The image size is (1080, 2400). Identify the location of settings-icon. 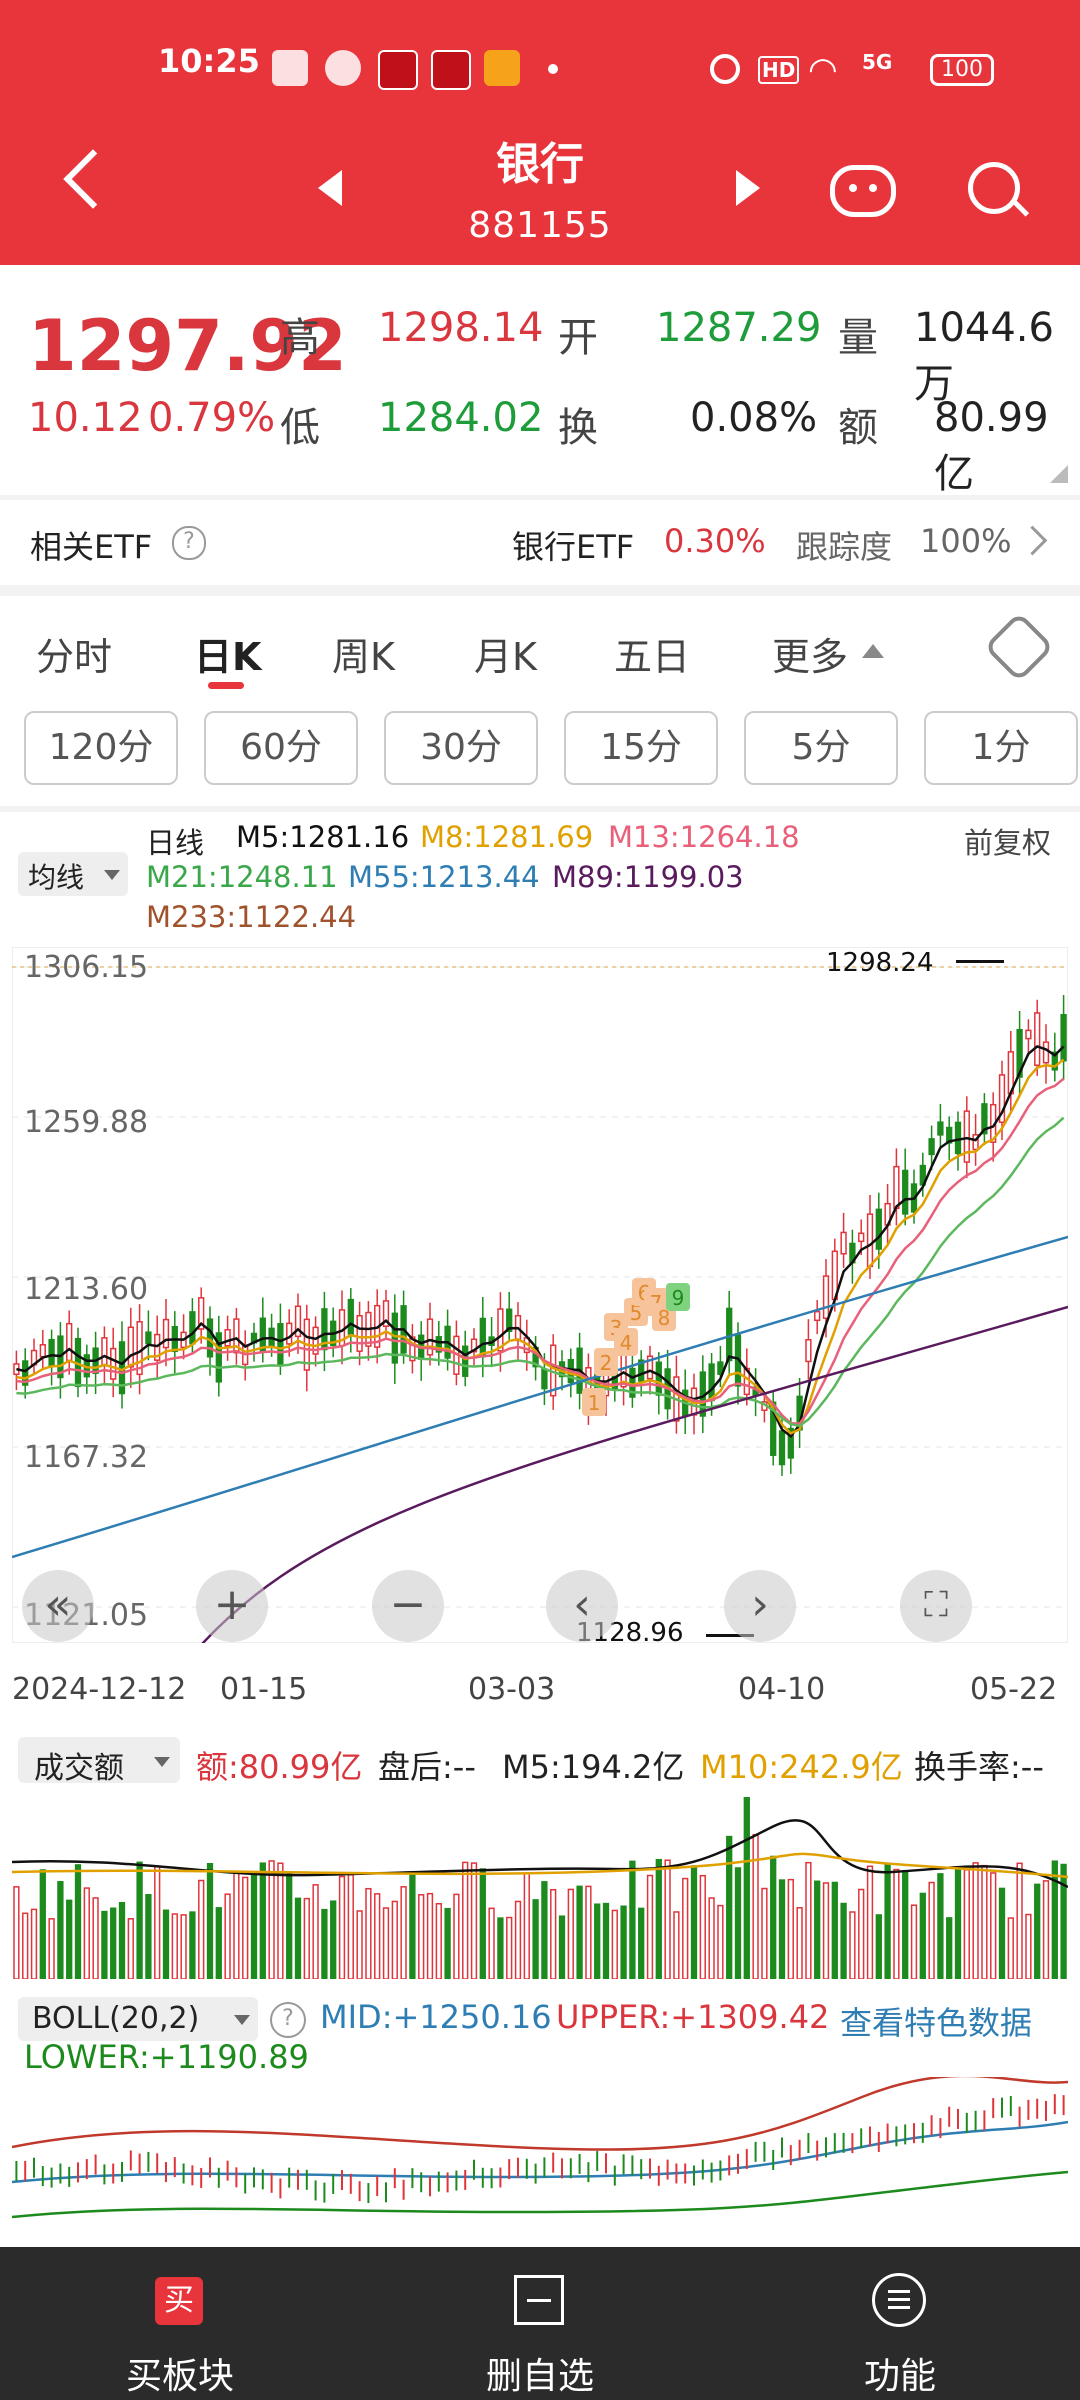
(1019, 647).